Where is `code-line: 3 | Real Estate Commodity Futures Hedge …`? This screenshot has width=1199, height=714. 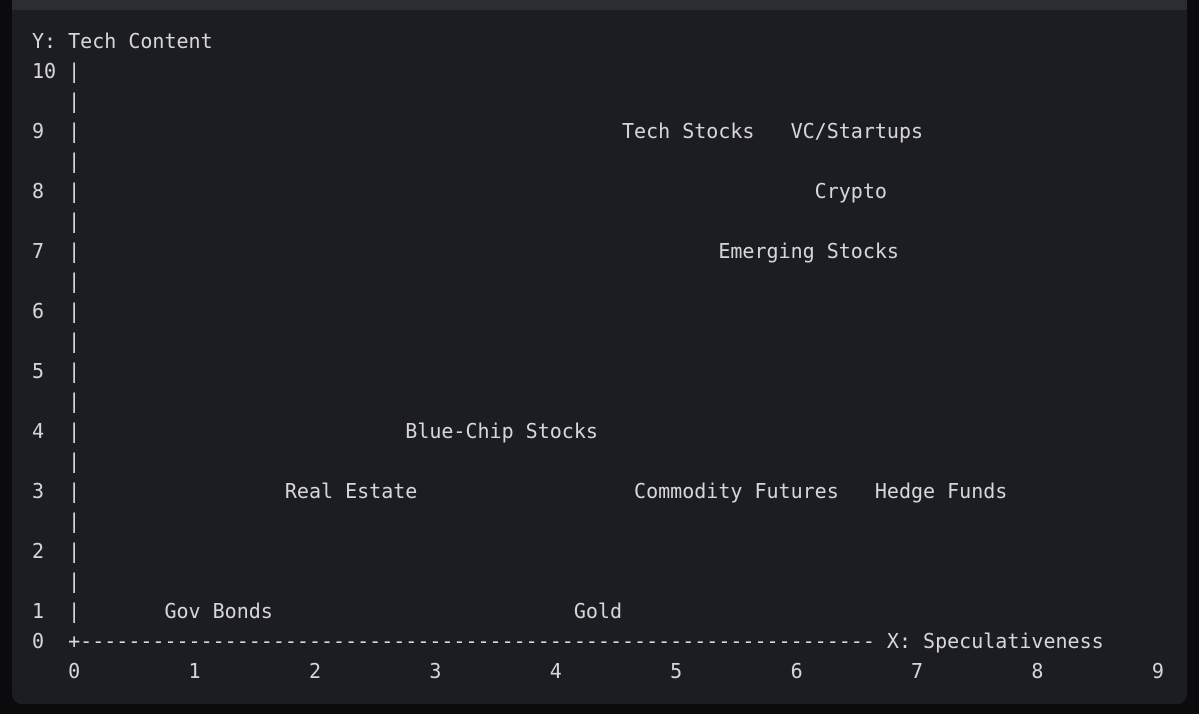 code-line: 3 | Real Estate Commodity Futures Hedge … is located at coordinates (520, 491).